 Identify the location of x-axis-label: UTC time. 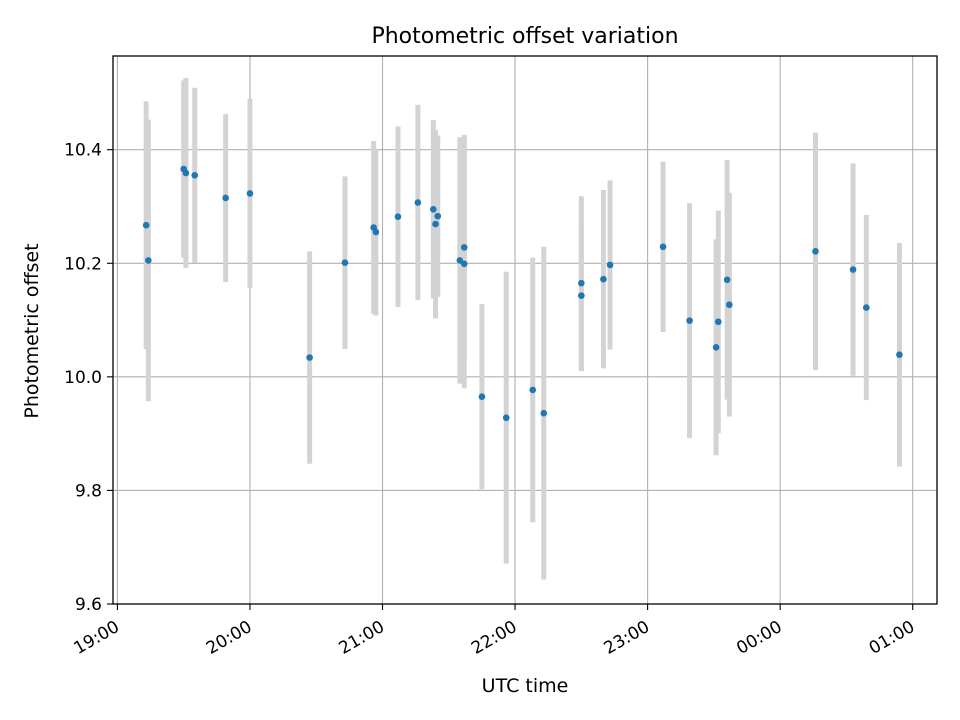
(525, 686).